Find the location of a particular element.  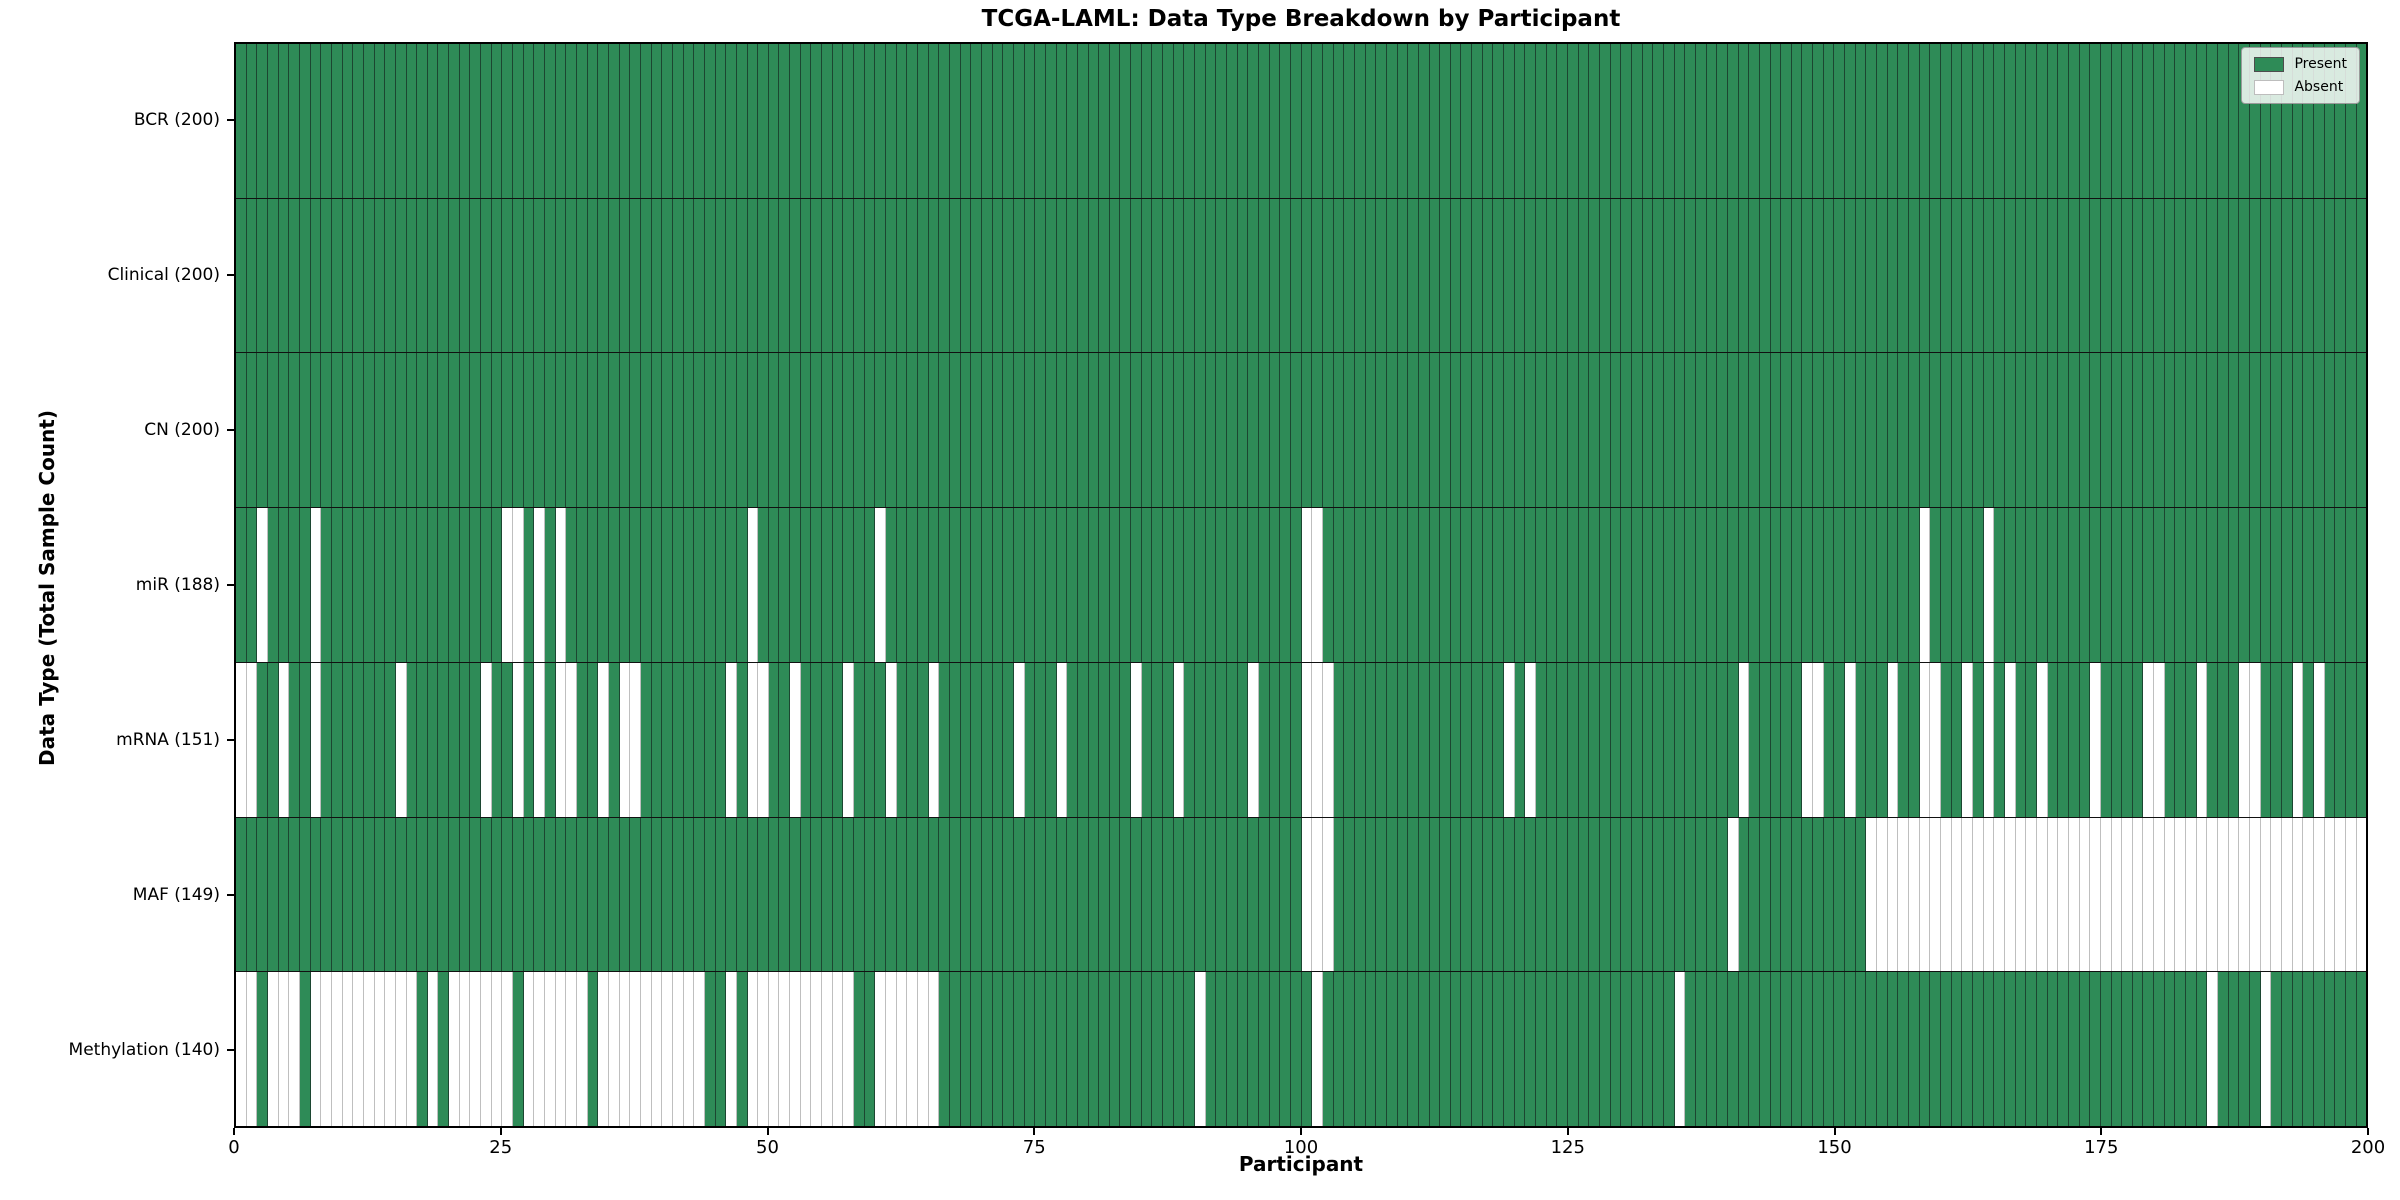

heatmap-row-BCR is located at coordinates (1301, 121).